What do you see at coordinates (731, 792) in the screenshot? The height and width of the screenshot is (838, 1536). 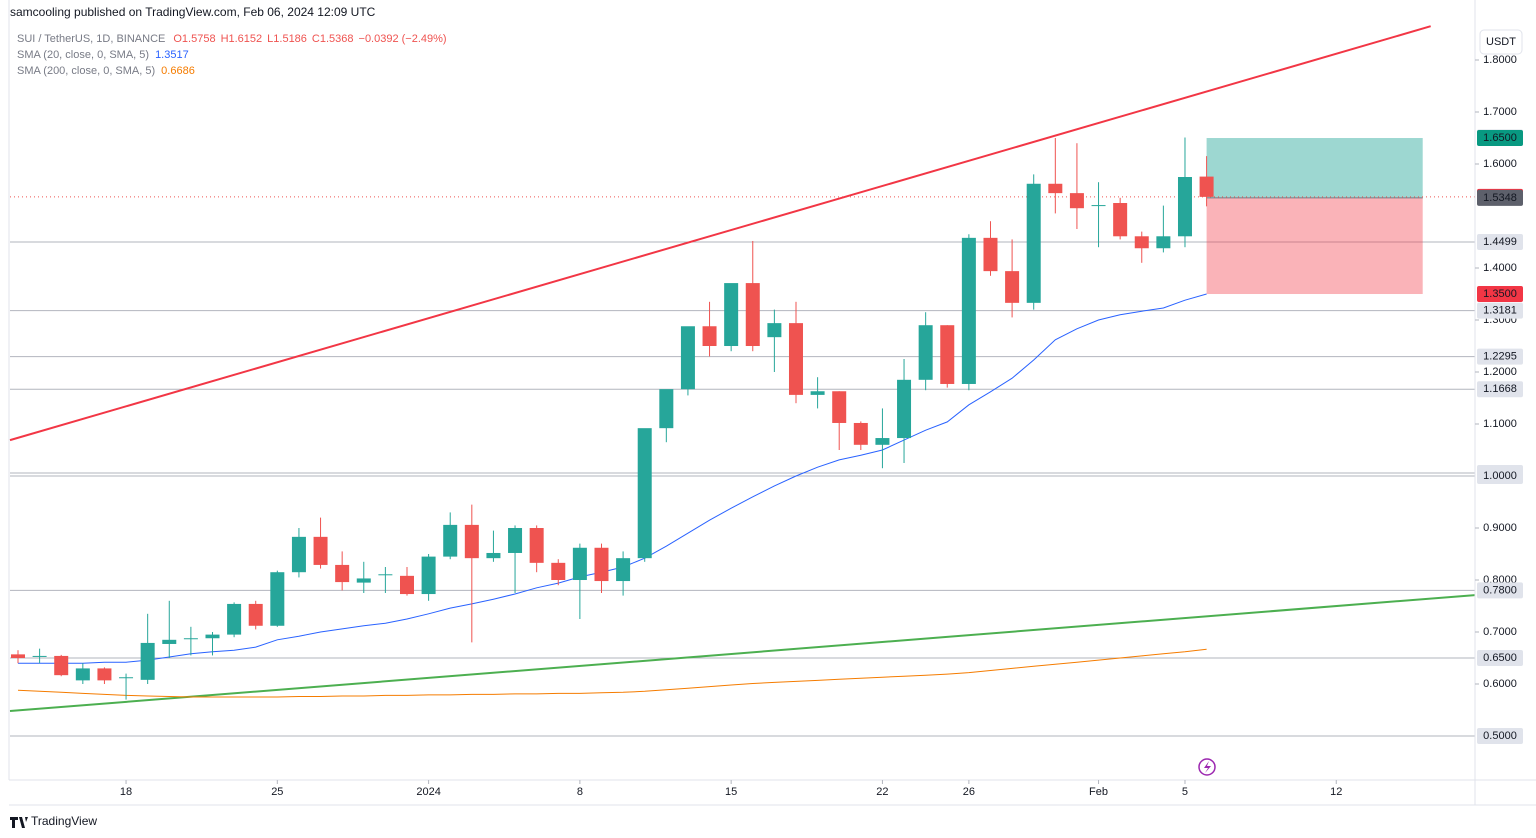 I see `x-tick-label: 15` at bounding box center [731, 792].